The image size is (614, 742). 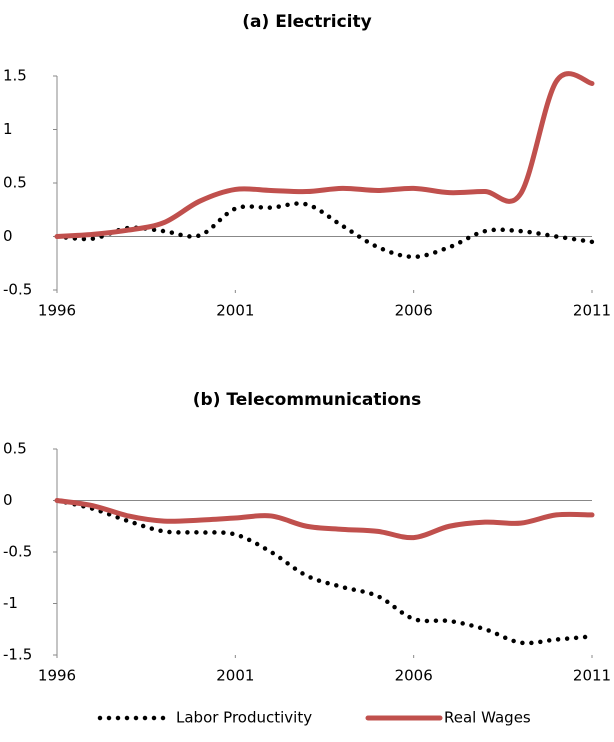 What do you see at coordinates (307, 400) in the screenshot?
I see `chart-title: (b) Telecommunications` at bounding box center [307, 400].